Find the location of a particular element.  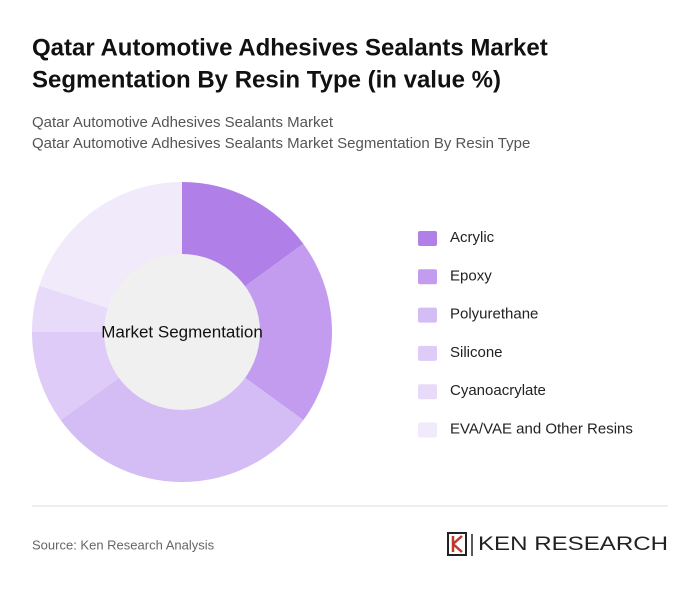

brand: KEN RESEARCH is located at coordinates (573, 544).